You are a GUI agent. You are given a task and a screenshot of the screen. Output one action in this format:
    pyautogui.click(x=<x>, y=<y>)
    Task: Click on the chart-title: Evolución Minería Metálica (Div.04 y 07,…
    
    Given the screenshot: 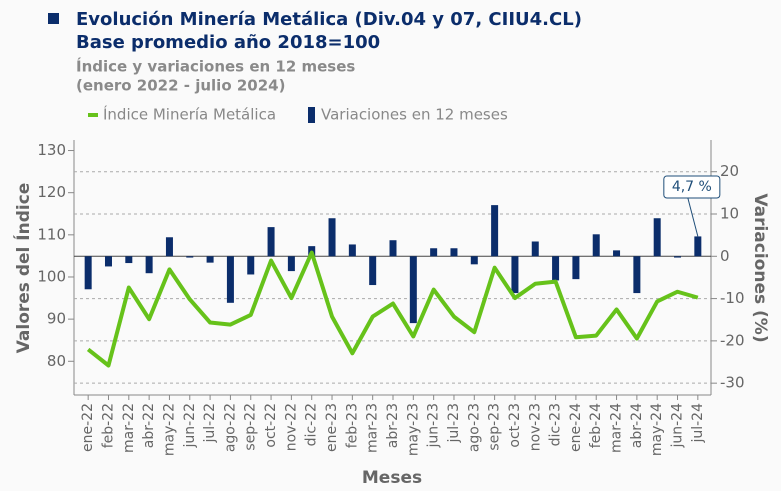 What is the action you would take?
    pyautogui.click(x=329, y=19)
    